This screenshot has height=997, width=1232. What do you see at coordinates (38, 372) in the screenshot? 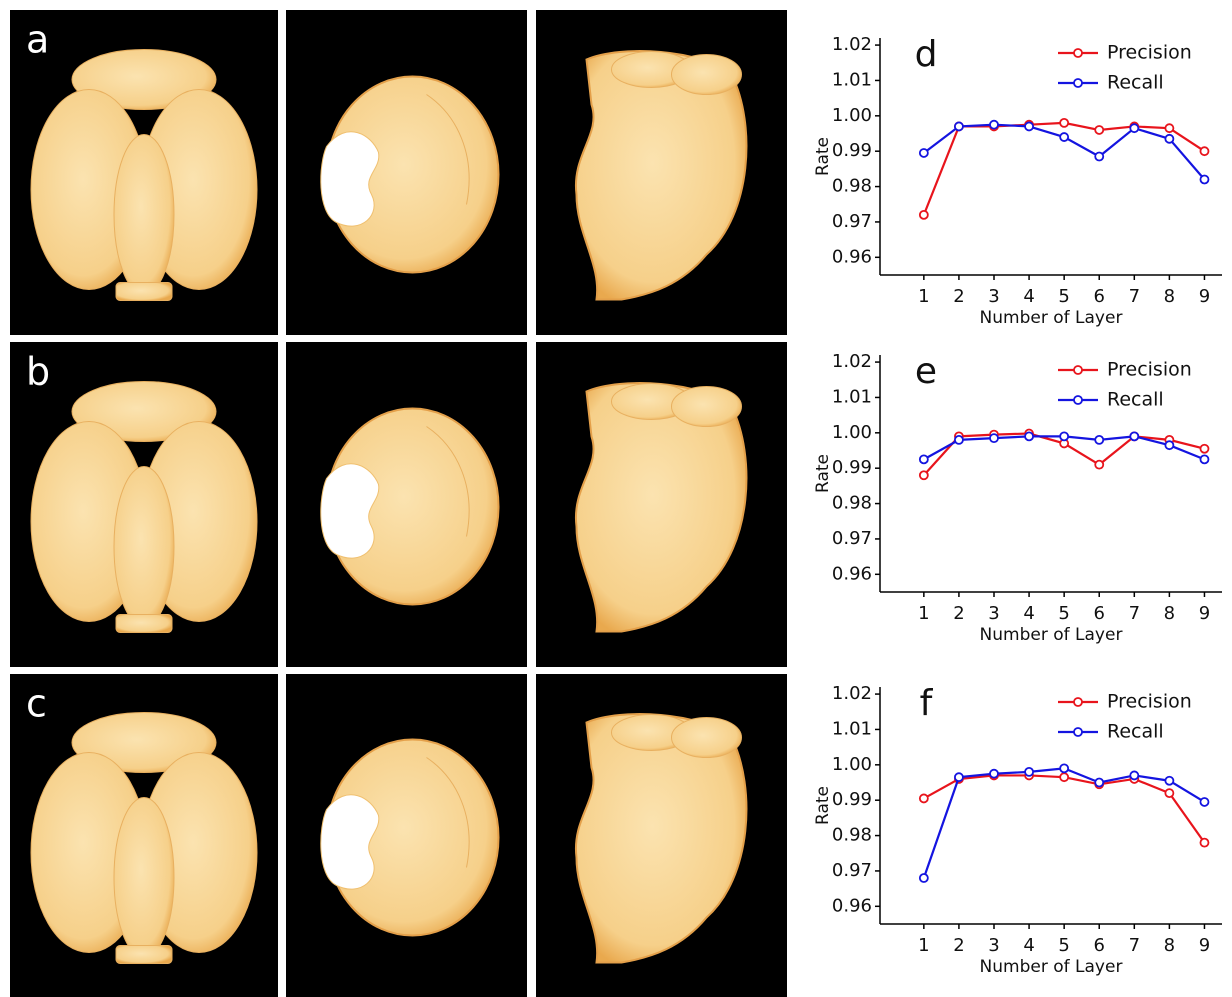
I see `panel-label: b` at bounding box center [38, 372].